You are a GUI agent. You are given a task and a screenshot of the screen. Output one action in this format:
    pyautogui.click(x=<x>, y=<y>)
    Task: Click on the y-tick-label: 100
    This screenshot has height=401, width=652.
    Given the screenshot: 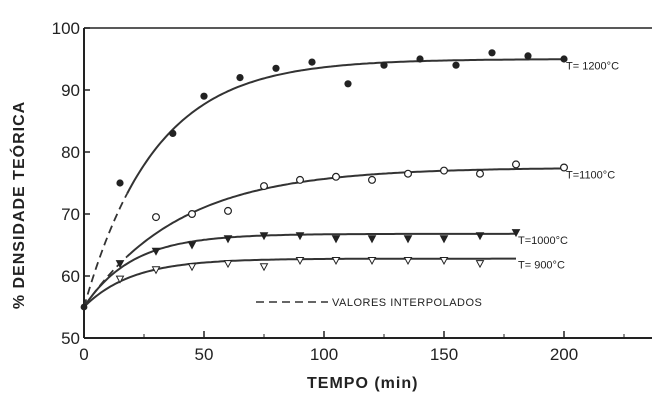 What is the action you would take?
    pyautogui.click(x=66, y=28)
    